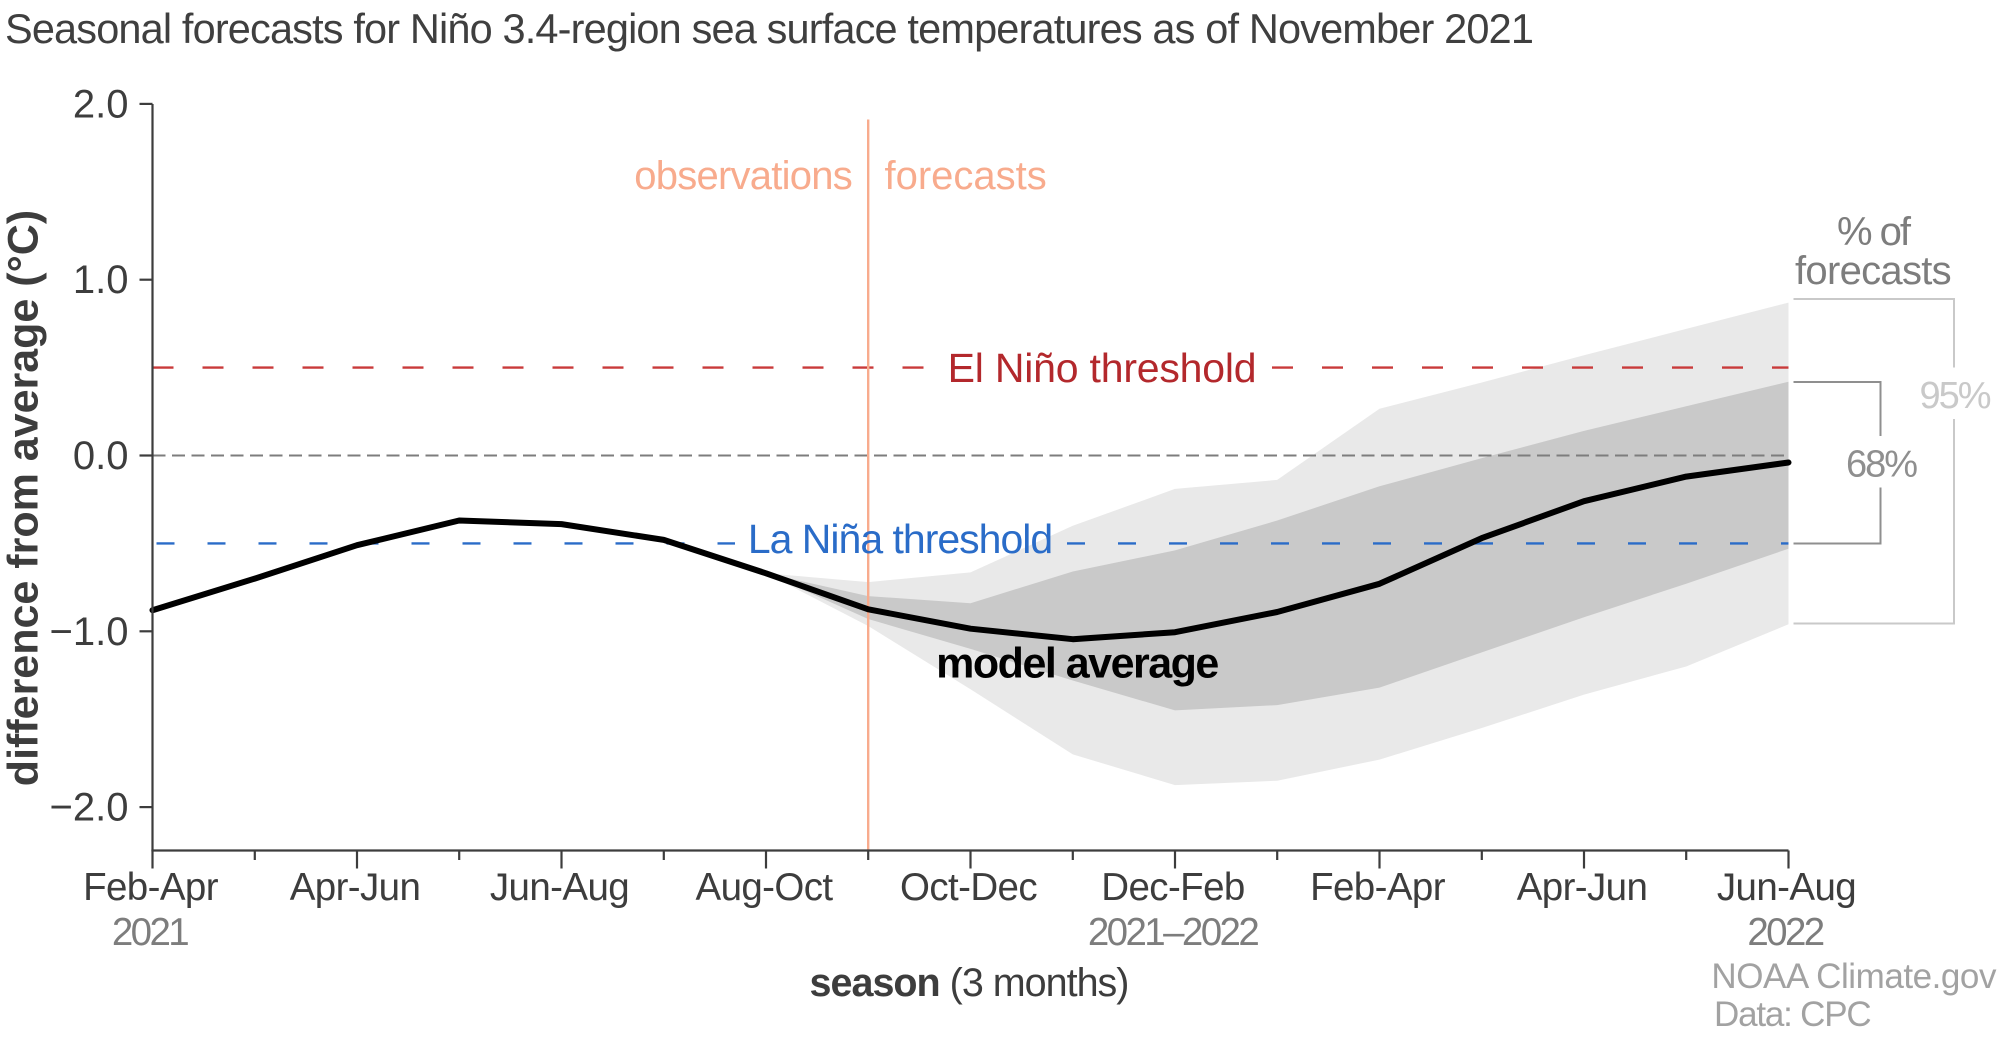  I want to click on svg-text: −1.0, so click(89, 632).